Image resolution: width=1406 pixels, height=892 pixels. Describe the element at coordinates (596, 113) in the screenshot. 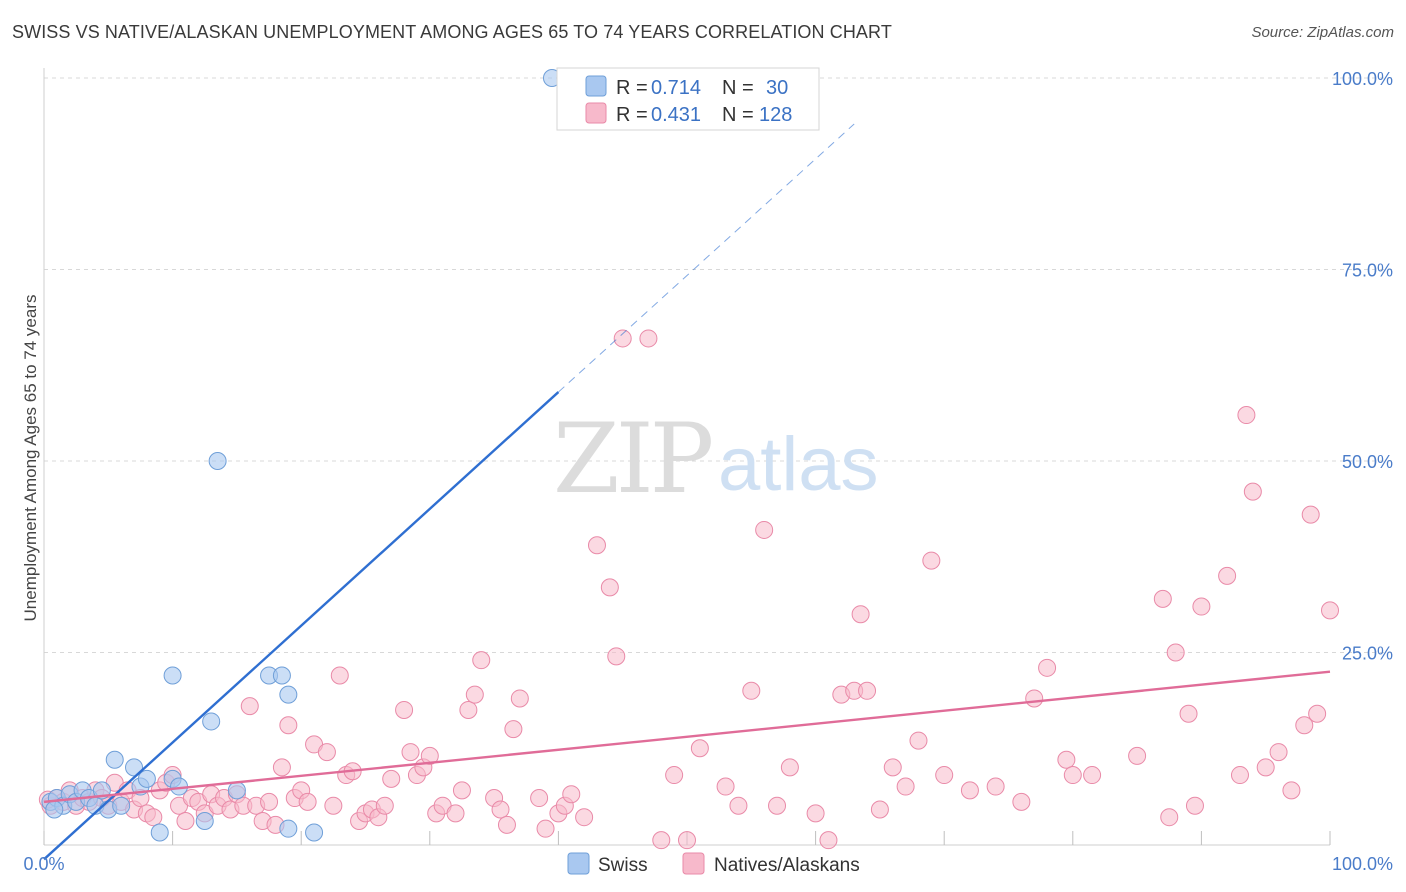

I see `legend-swatch-natives` at that location.